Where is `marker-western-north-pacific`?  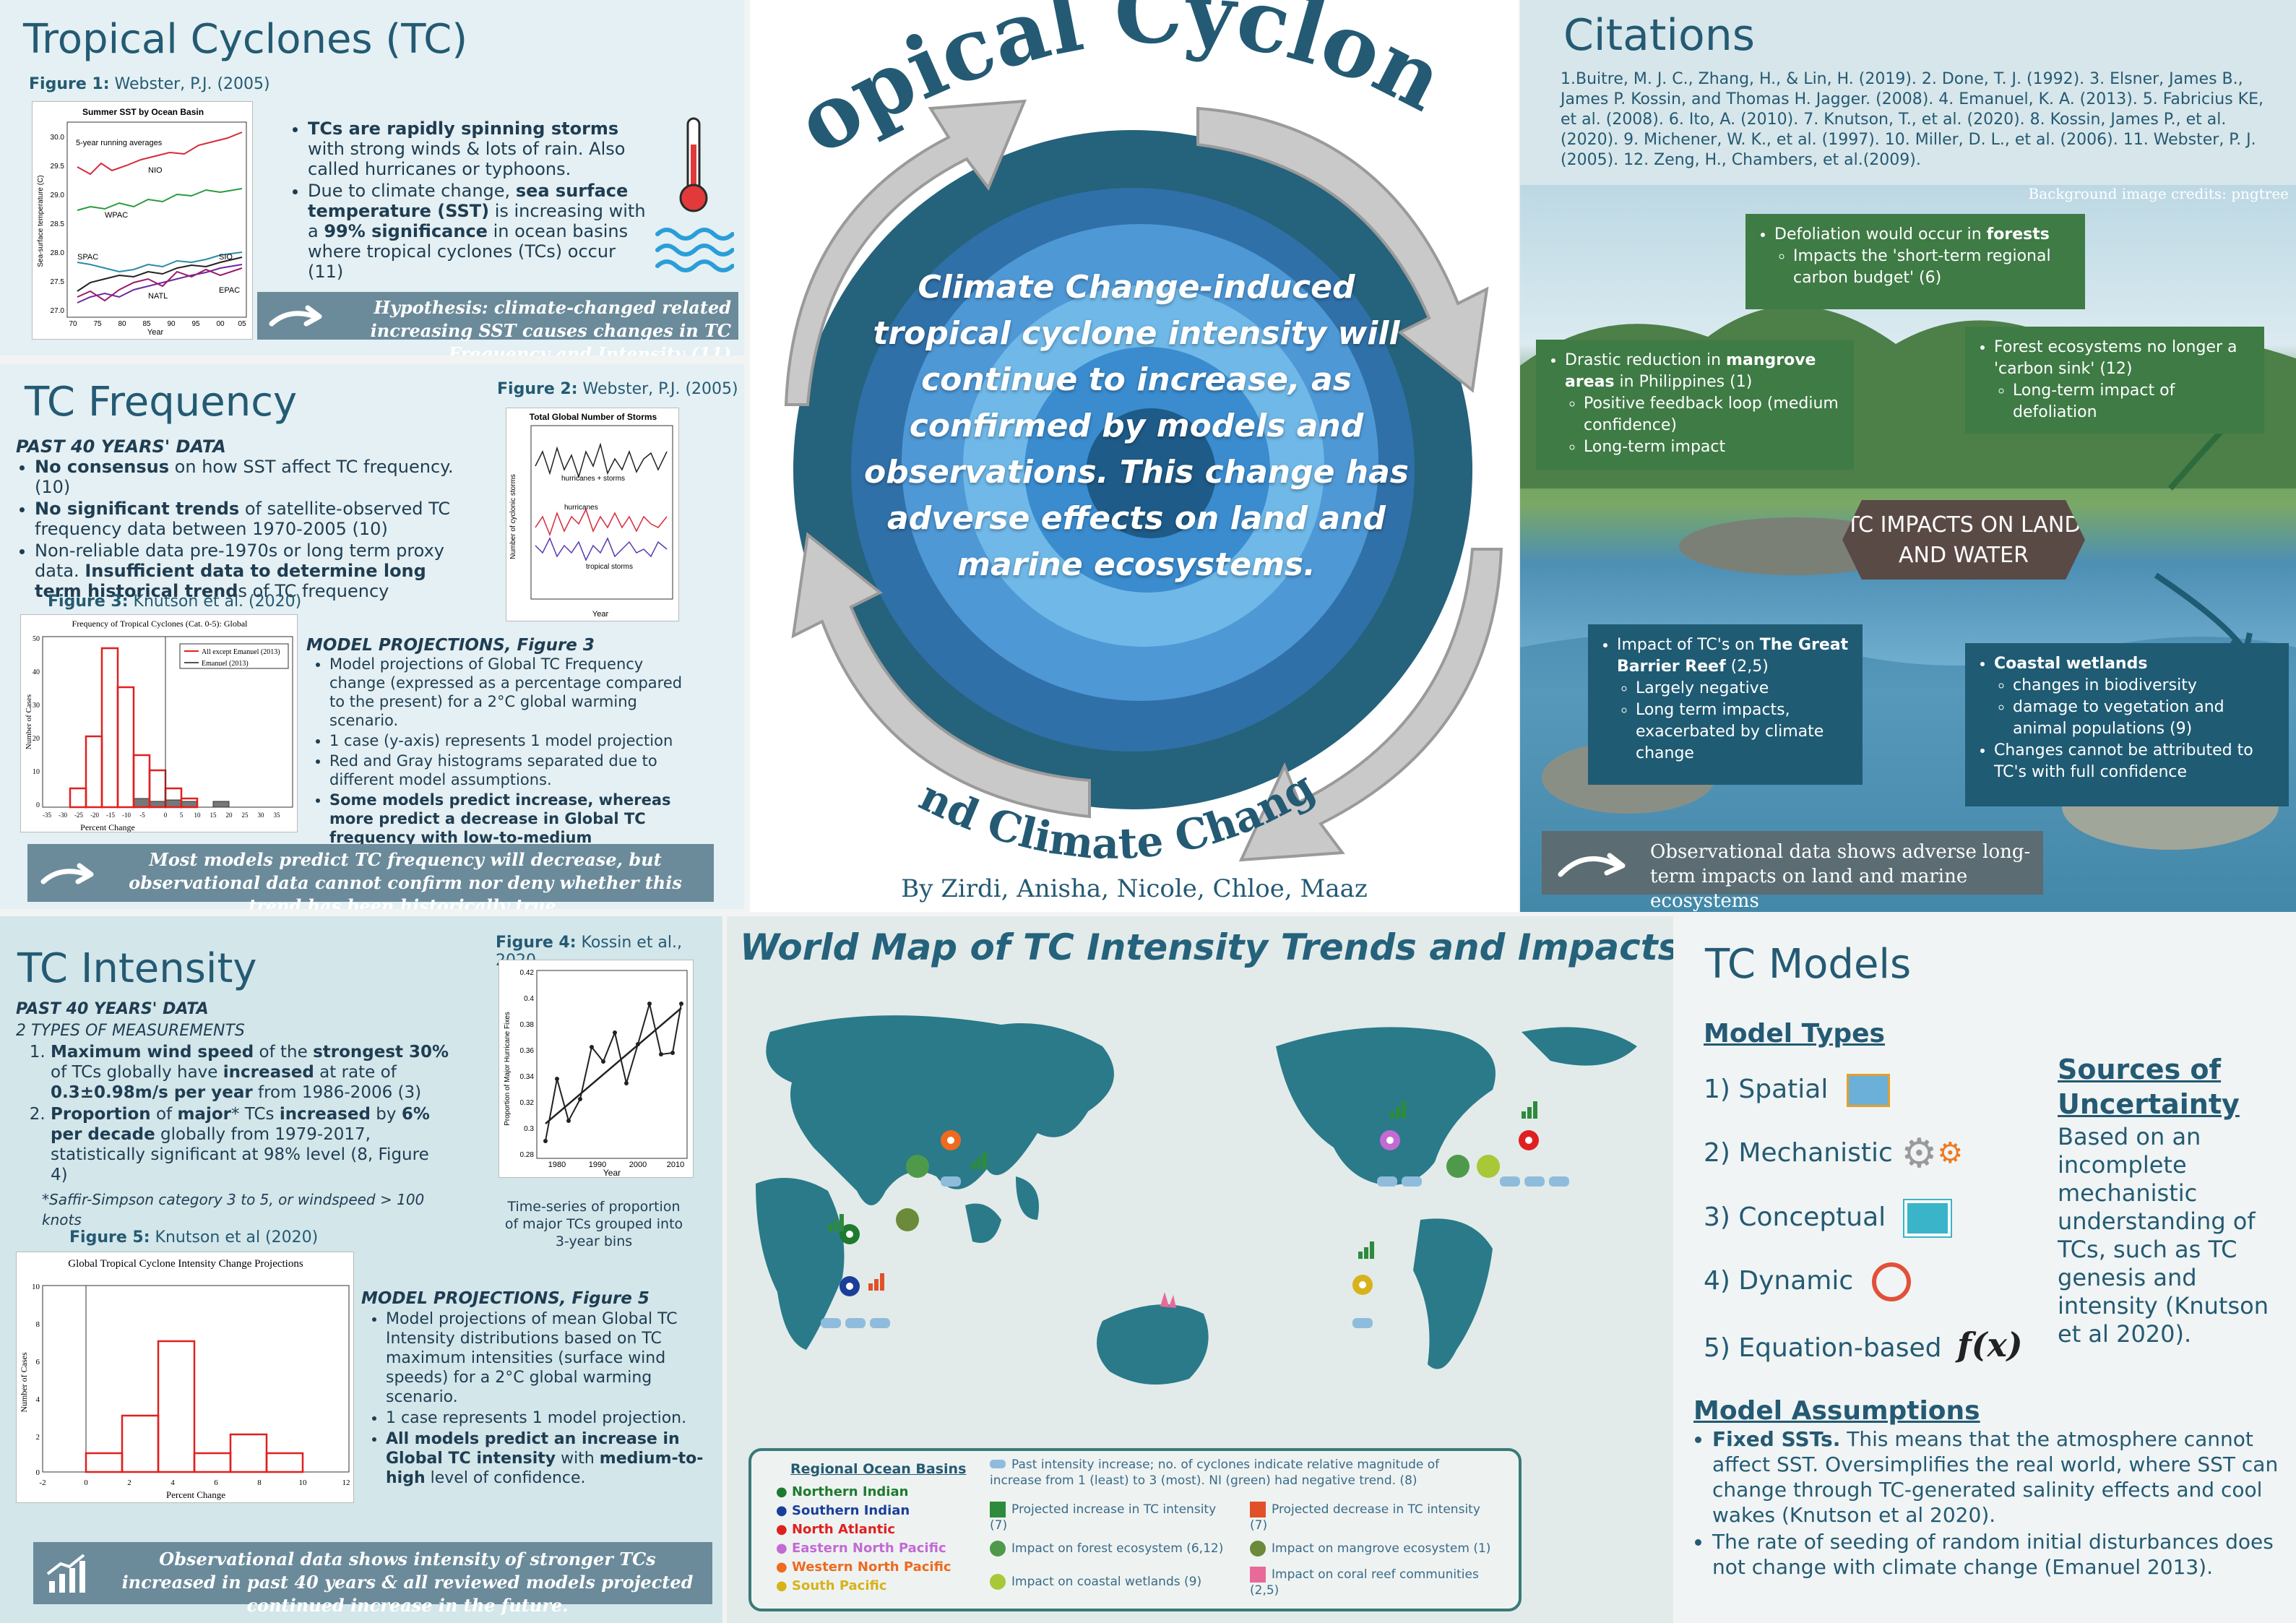
marker-western-north-pacific is located at coordinates (951, 1140).